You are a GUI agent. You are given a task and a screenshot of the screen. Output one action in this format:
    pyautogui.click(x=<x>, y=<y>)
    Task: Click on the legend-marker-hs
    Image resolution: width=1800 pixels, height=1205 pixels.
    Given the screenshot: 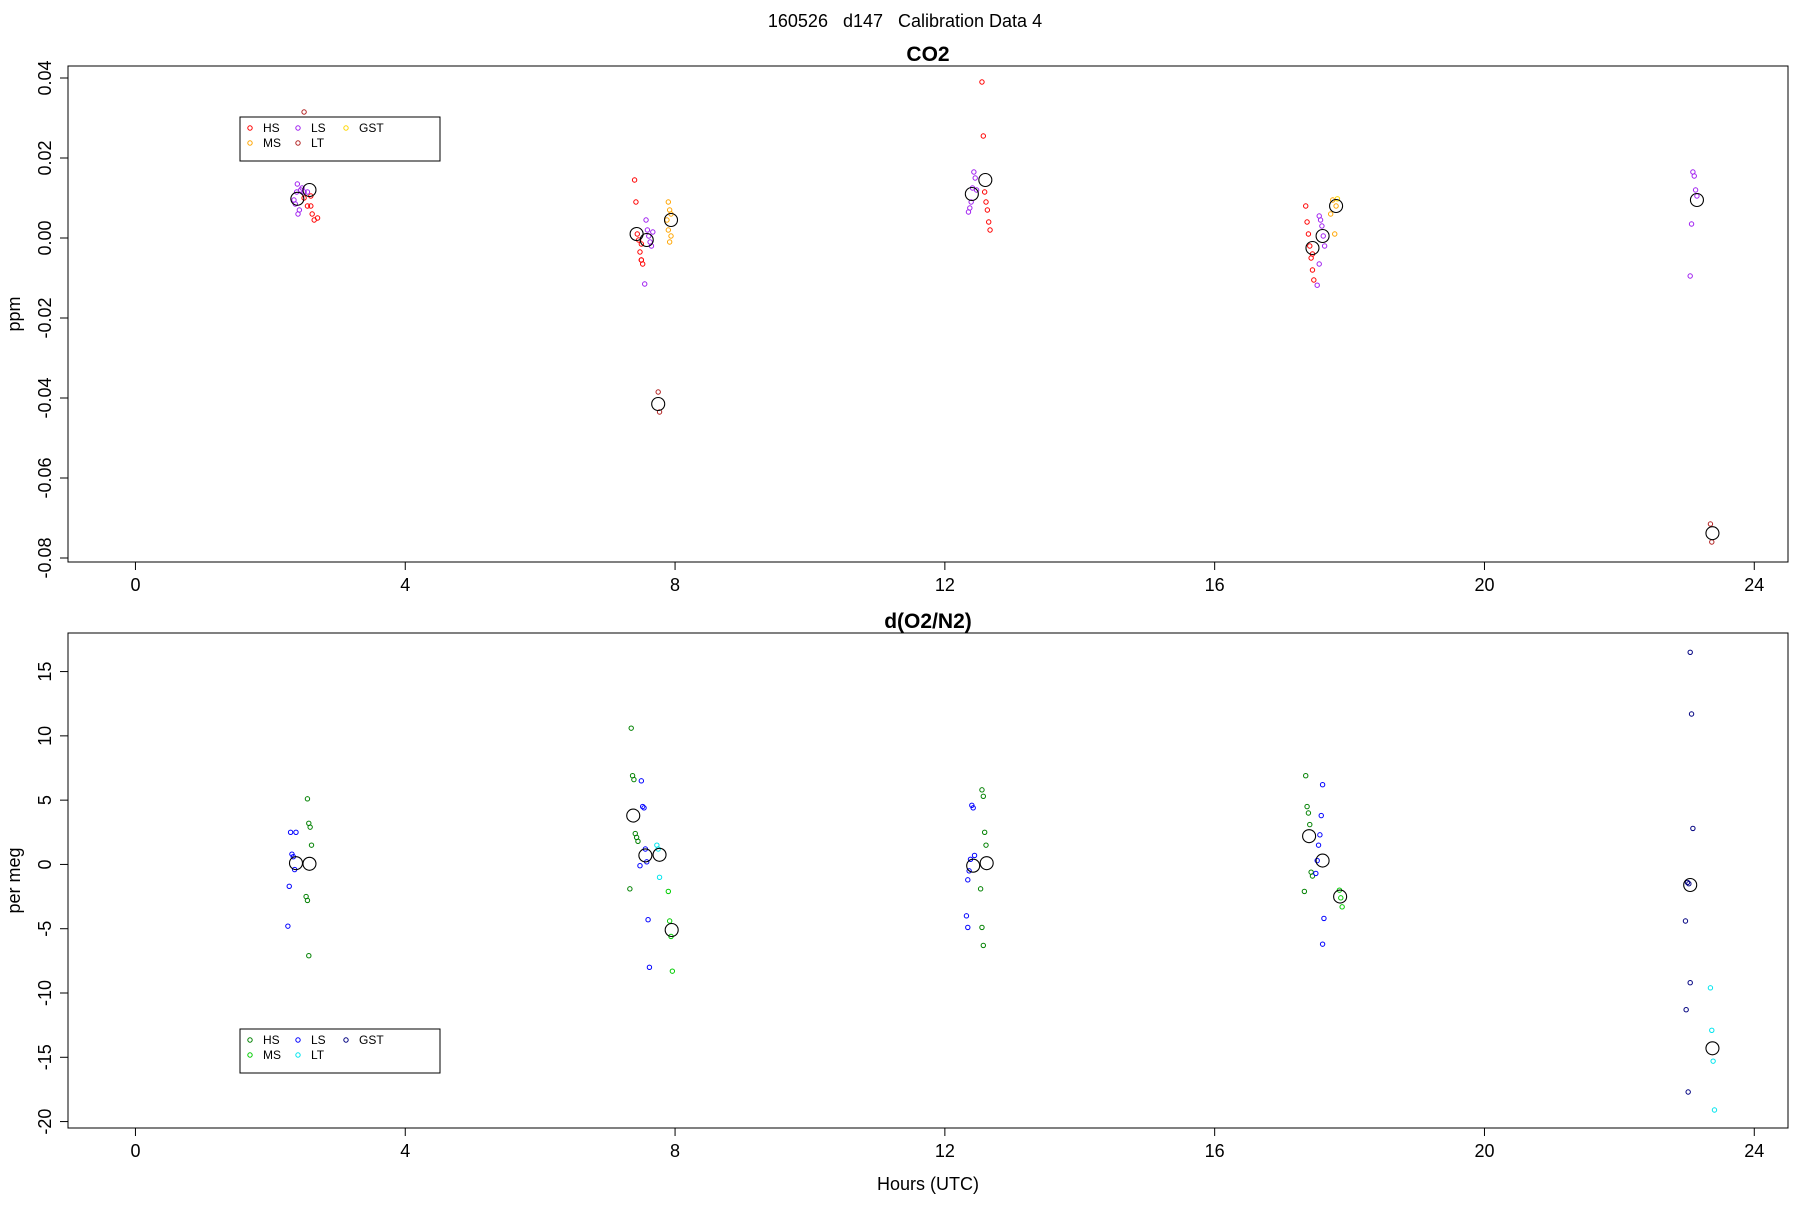 What is the action you would take?
    pyautogui.click(x=250, y=1040)
    